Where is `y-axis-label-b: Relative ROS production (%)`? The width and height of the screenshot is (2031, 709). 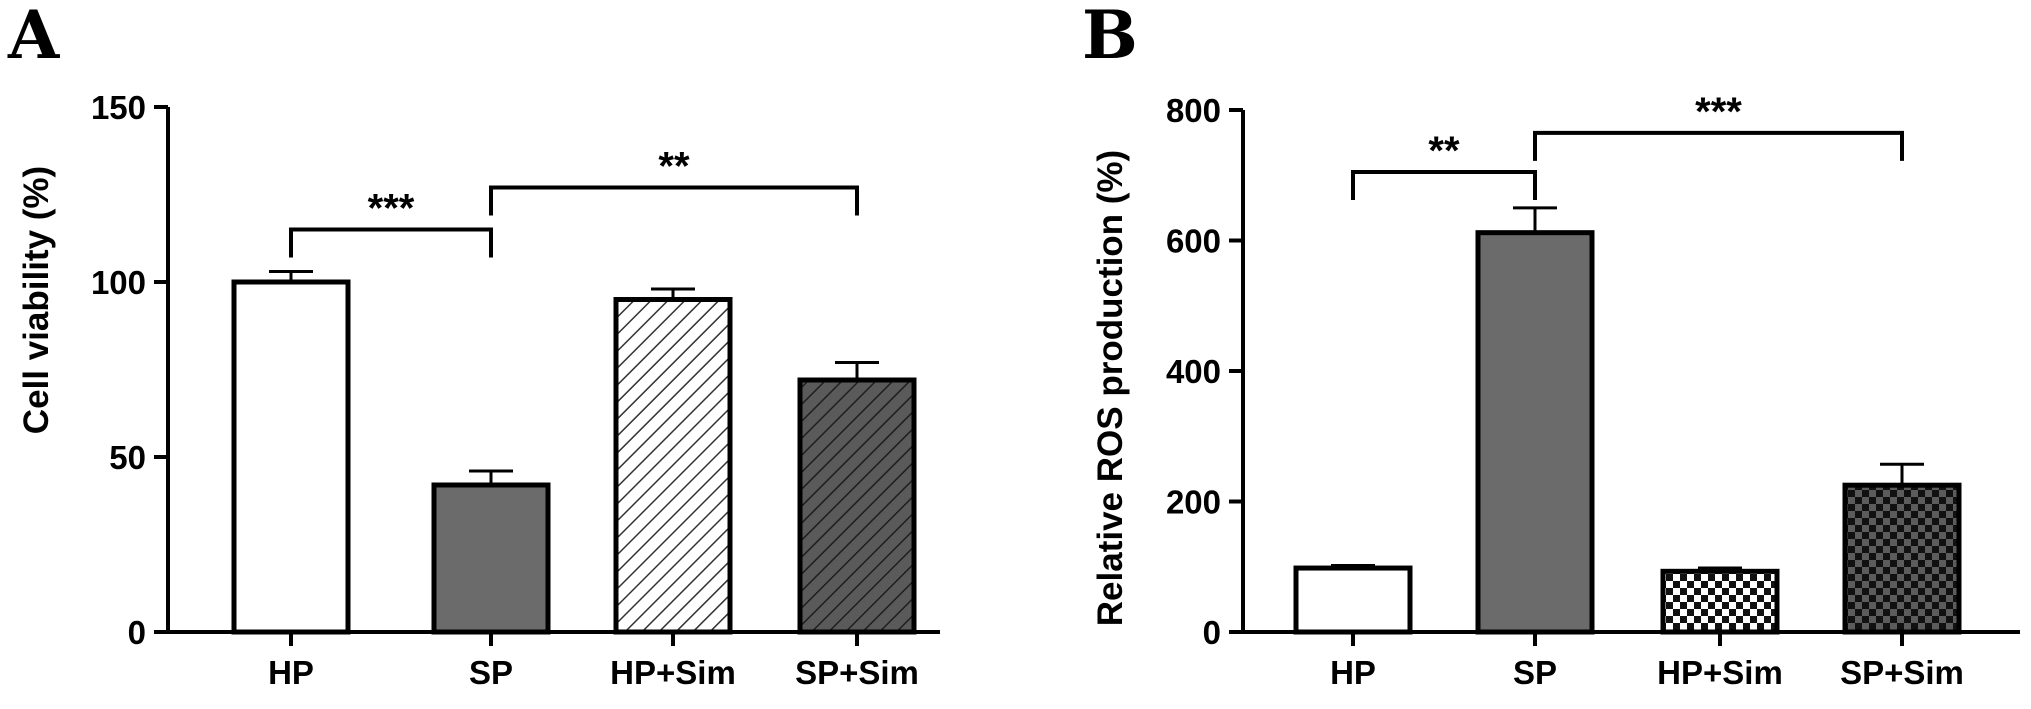
y-axis-label-b: Relative ROS production (%) is located at coordinates (1110, 388).